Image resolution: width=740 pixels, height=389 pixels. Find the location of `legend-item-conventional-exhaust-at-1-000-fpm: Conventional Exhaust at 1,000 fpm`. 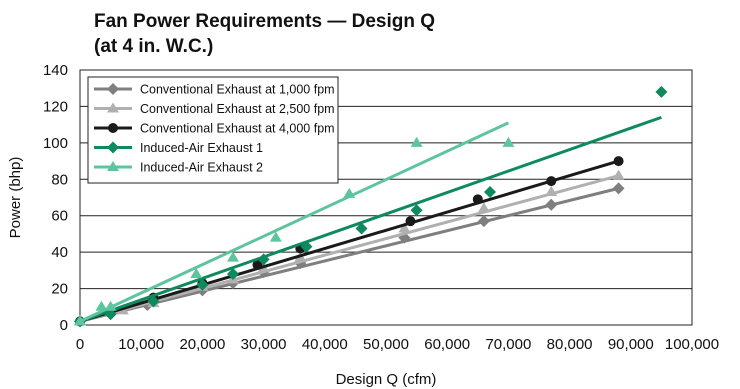

legend-item-conventional-exhaust-at-1-000-fpm: Conventional Exhaust at 1,000 fpm is located at coordinates (214, 90).